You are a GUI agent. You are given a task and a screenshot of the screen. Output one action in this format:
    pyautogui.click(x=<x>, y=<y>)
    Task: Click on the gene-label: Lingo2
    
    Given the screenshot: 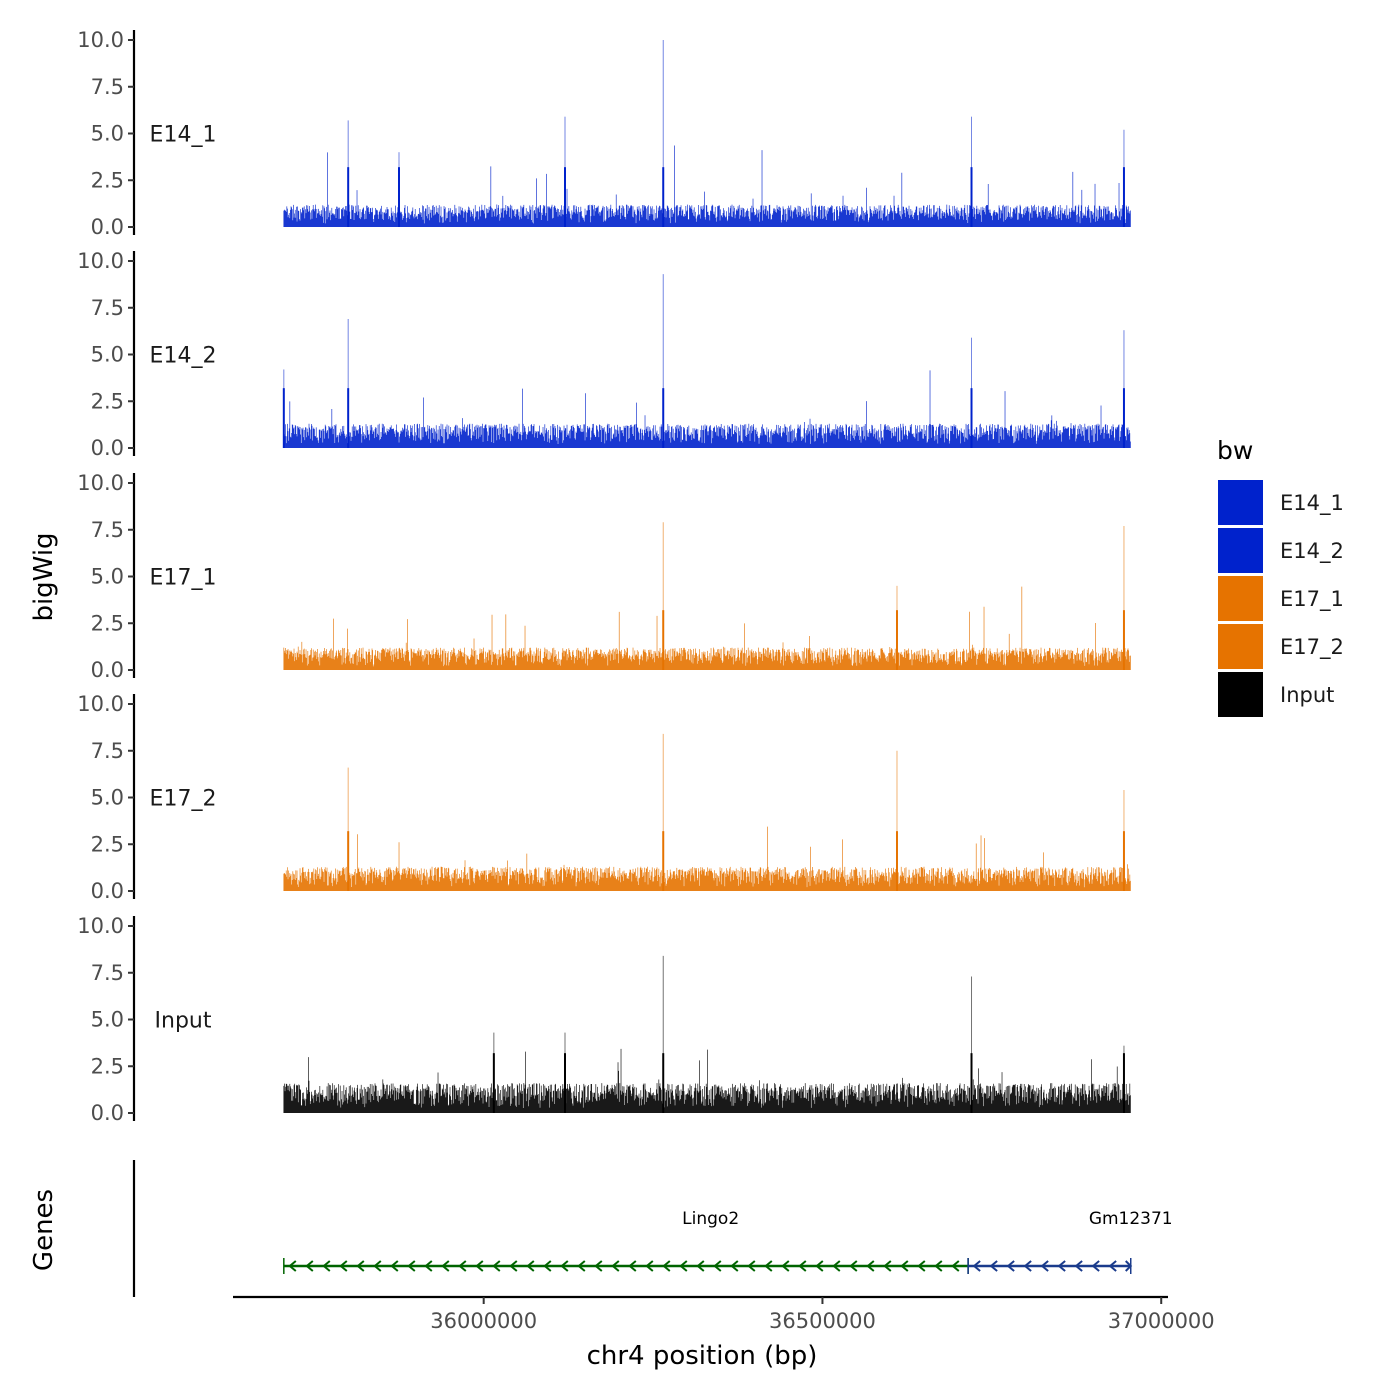 What is the action you would take?
    pyautogui.click(x=710, y=1219)
    